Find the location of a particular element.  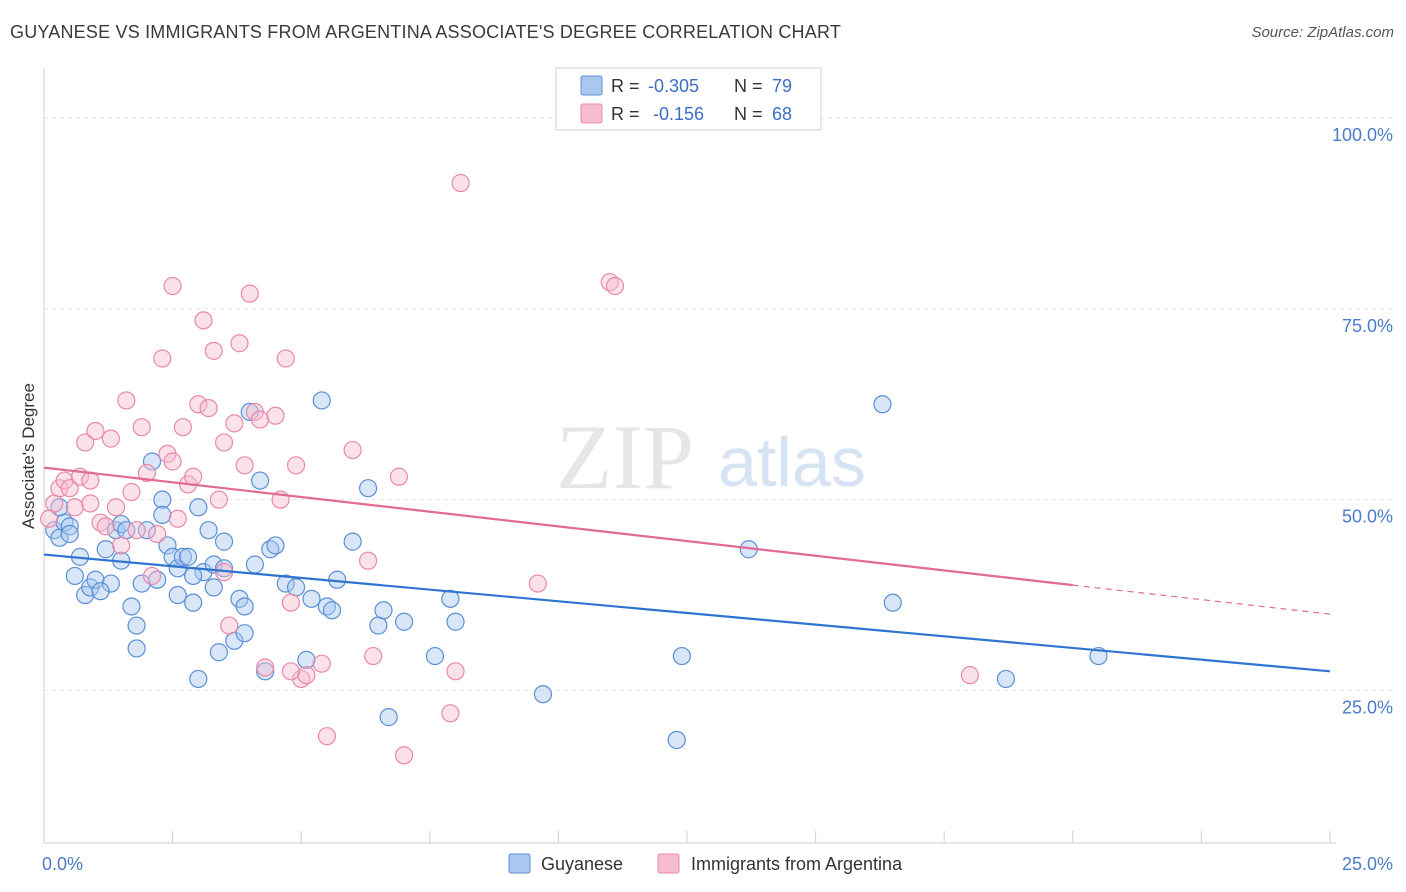

watermark: ZIP atlas is located at coordinates (711, 457).